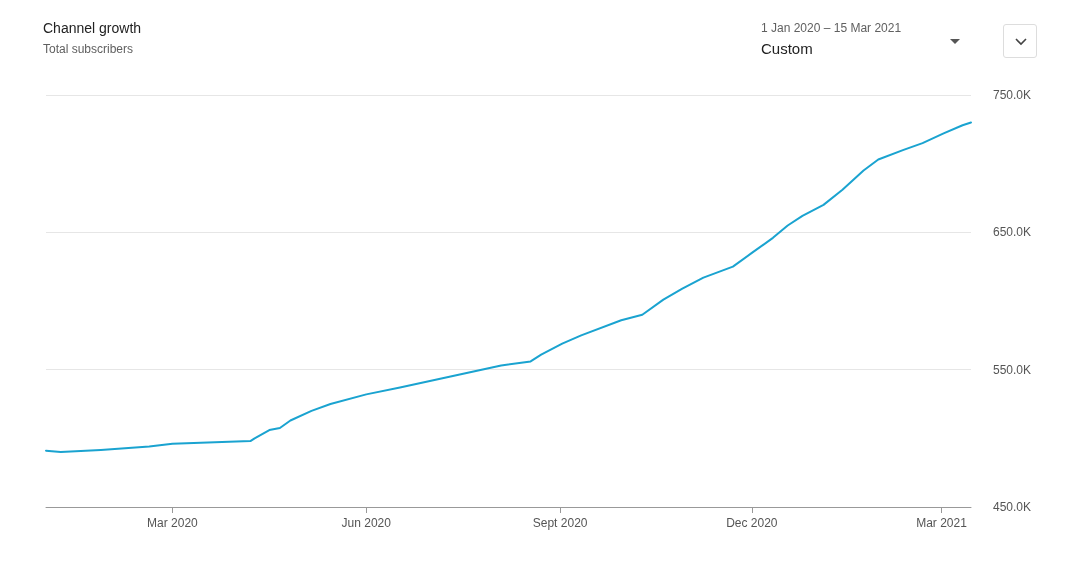 This screenshot has width=1092, height=569. I want to click on x-tick-label: Mar 2021, so click(942, 523).